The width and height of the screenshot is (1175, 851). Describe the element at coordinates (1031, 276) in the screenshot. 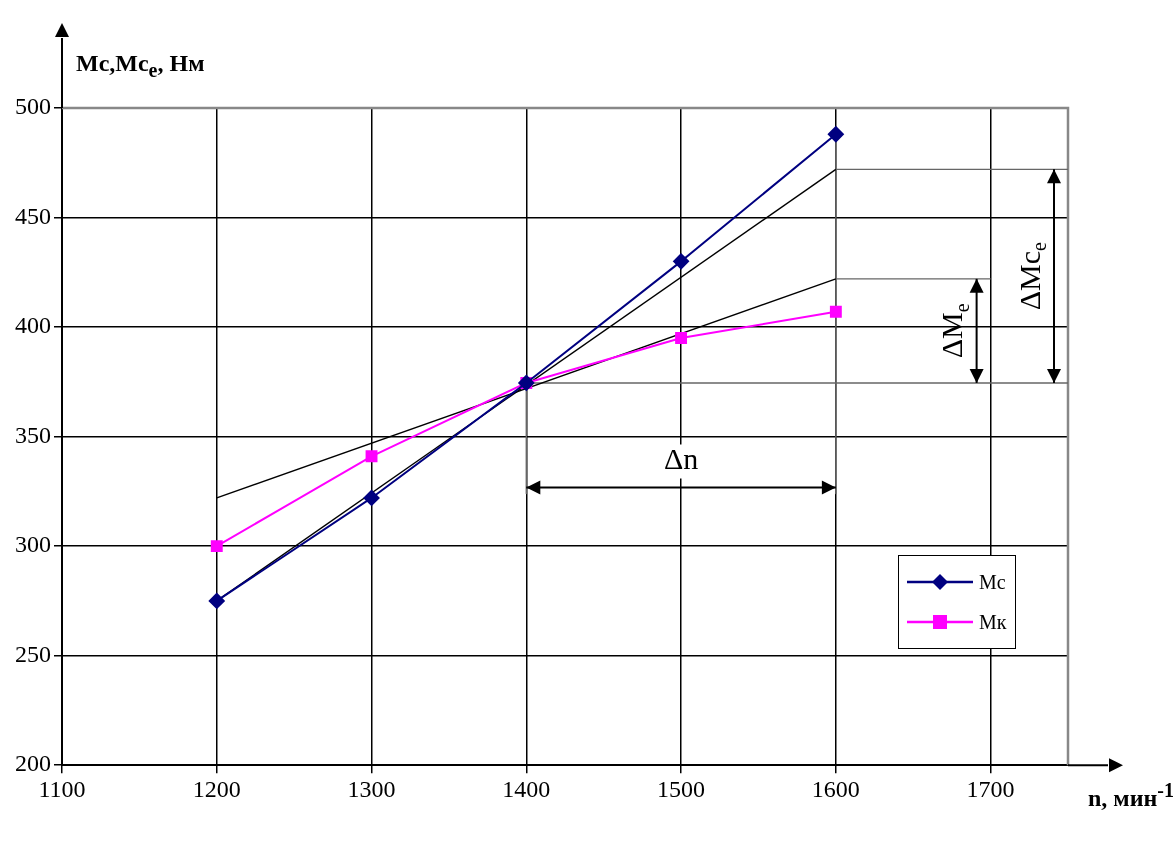

I see `annotation: ΔMcе` at that location.